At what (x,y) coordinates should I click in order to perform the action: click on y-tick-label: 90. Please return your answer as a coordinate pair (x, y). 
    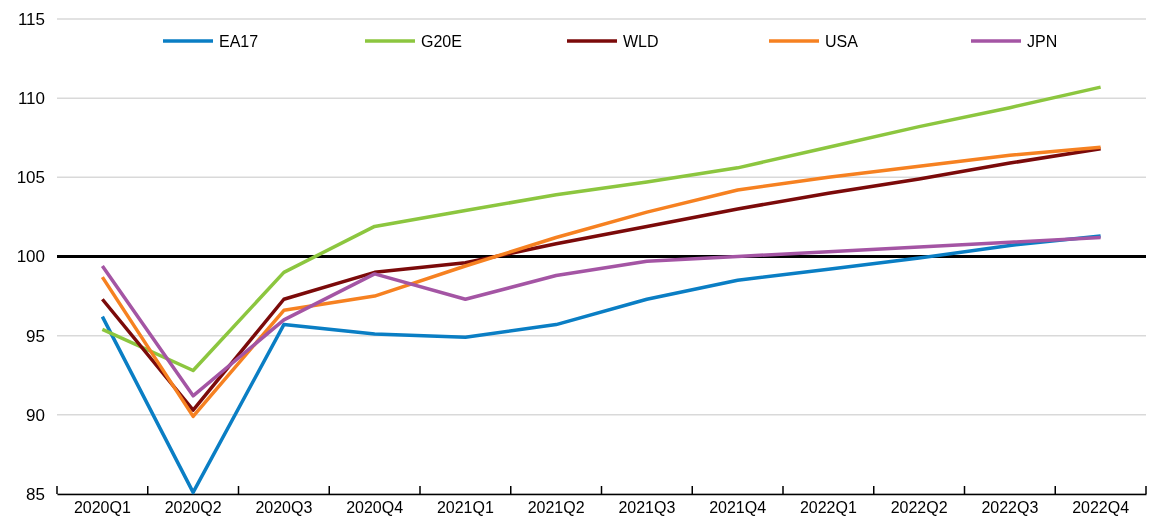
    Looking at the image, I should click on (35, 415).